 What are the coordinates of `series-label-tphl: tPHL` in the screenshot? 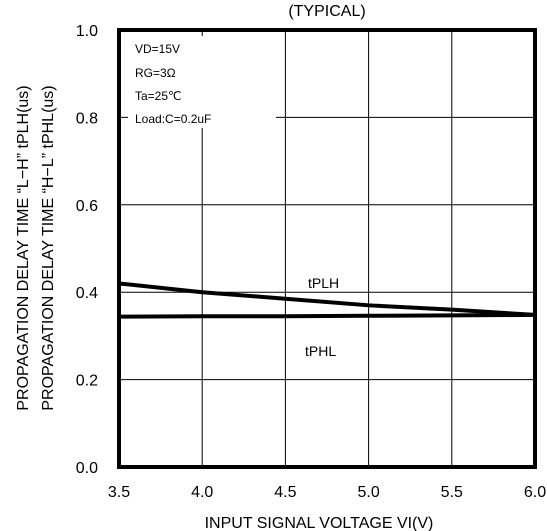 It's located at (320, 351).